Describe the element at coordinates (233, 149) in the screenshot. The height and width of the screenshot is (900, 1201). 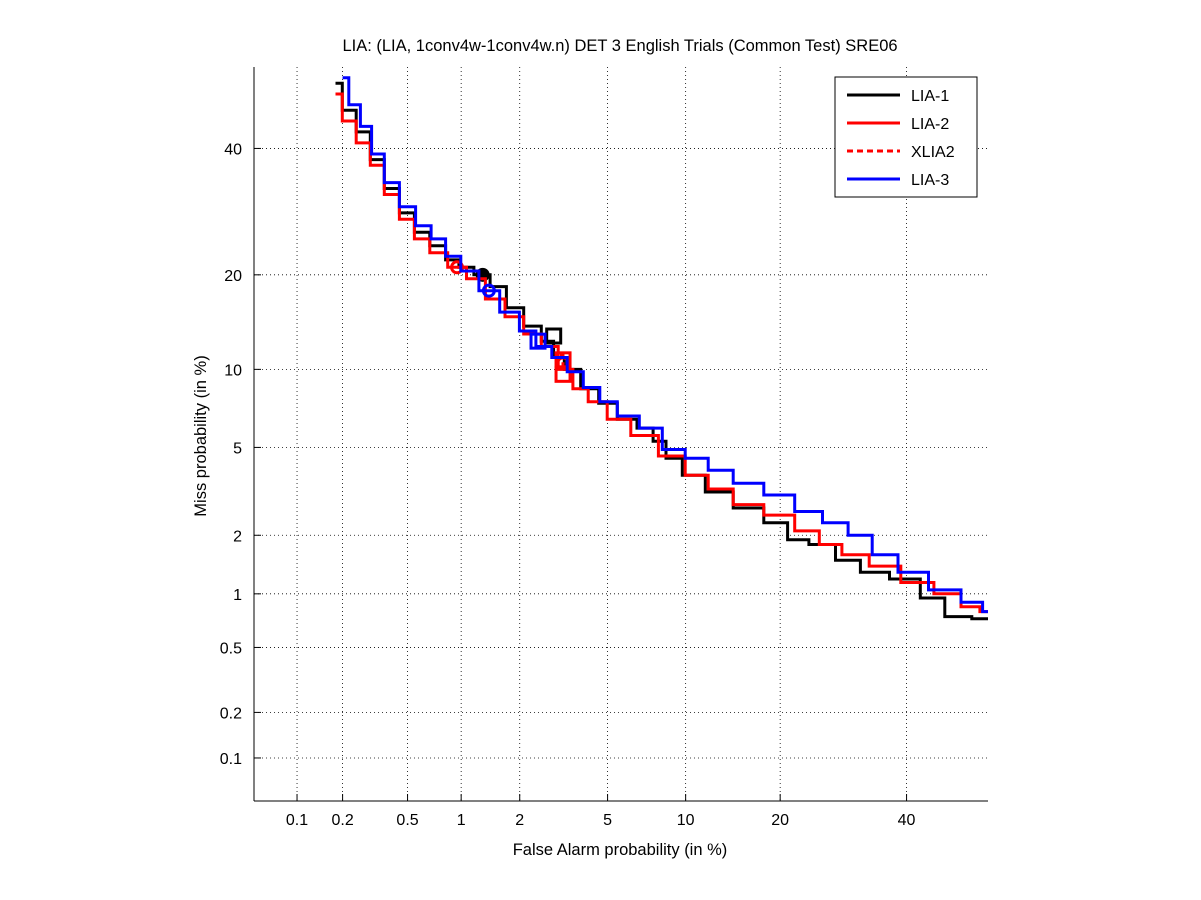
I see `y-tick-label-8: 40` at that location.